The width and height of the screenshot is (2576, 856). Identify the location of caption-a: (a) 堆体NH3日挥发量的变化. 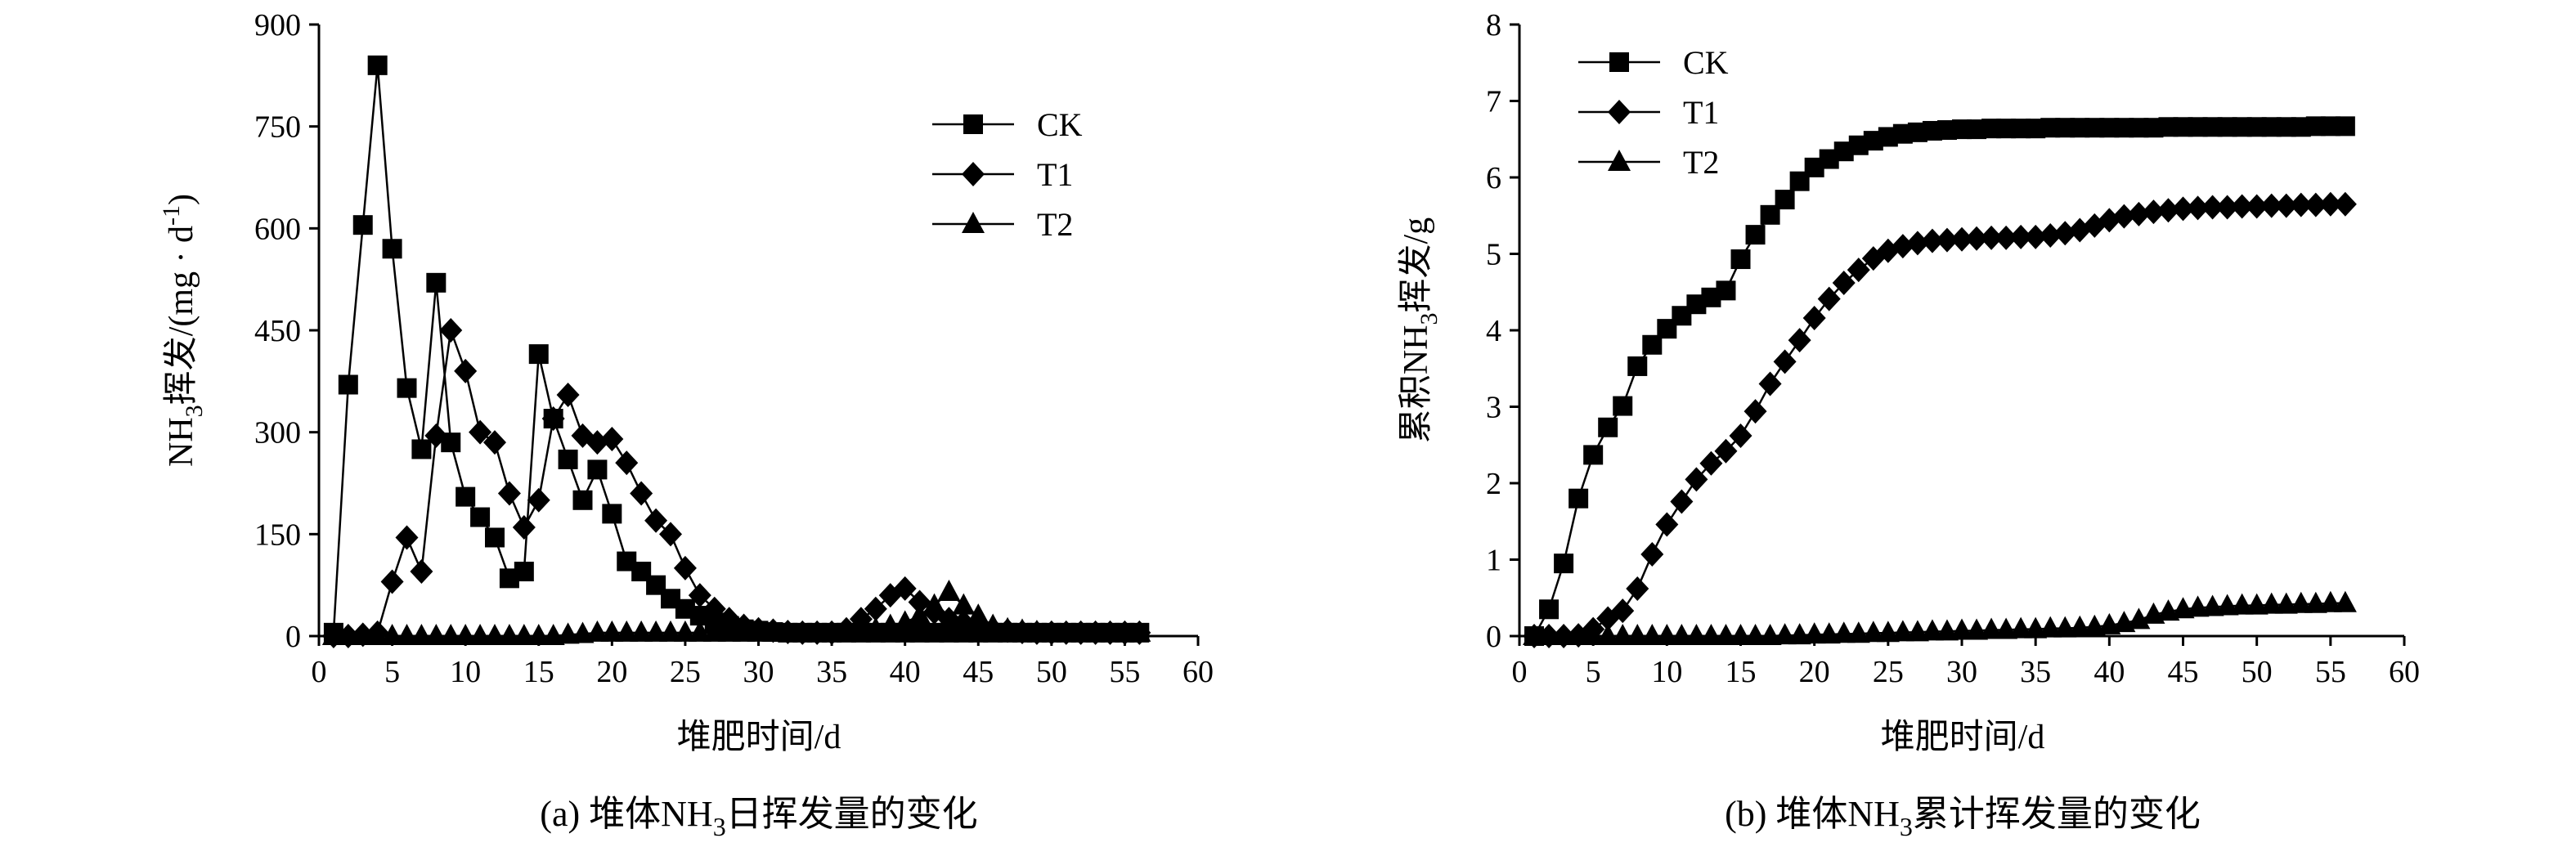
(758, 817).